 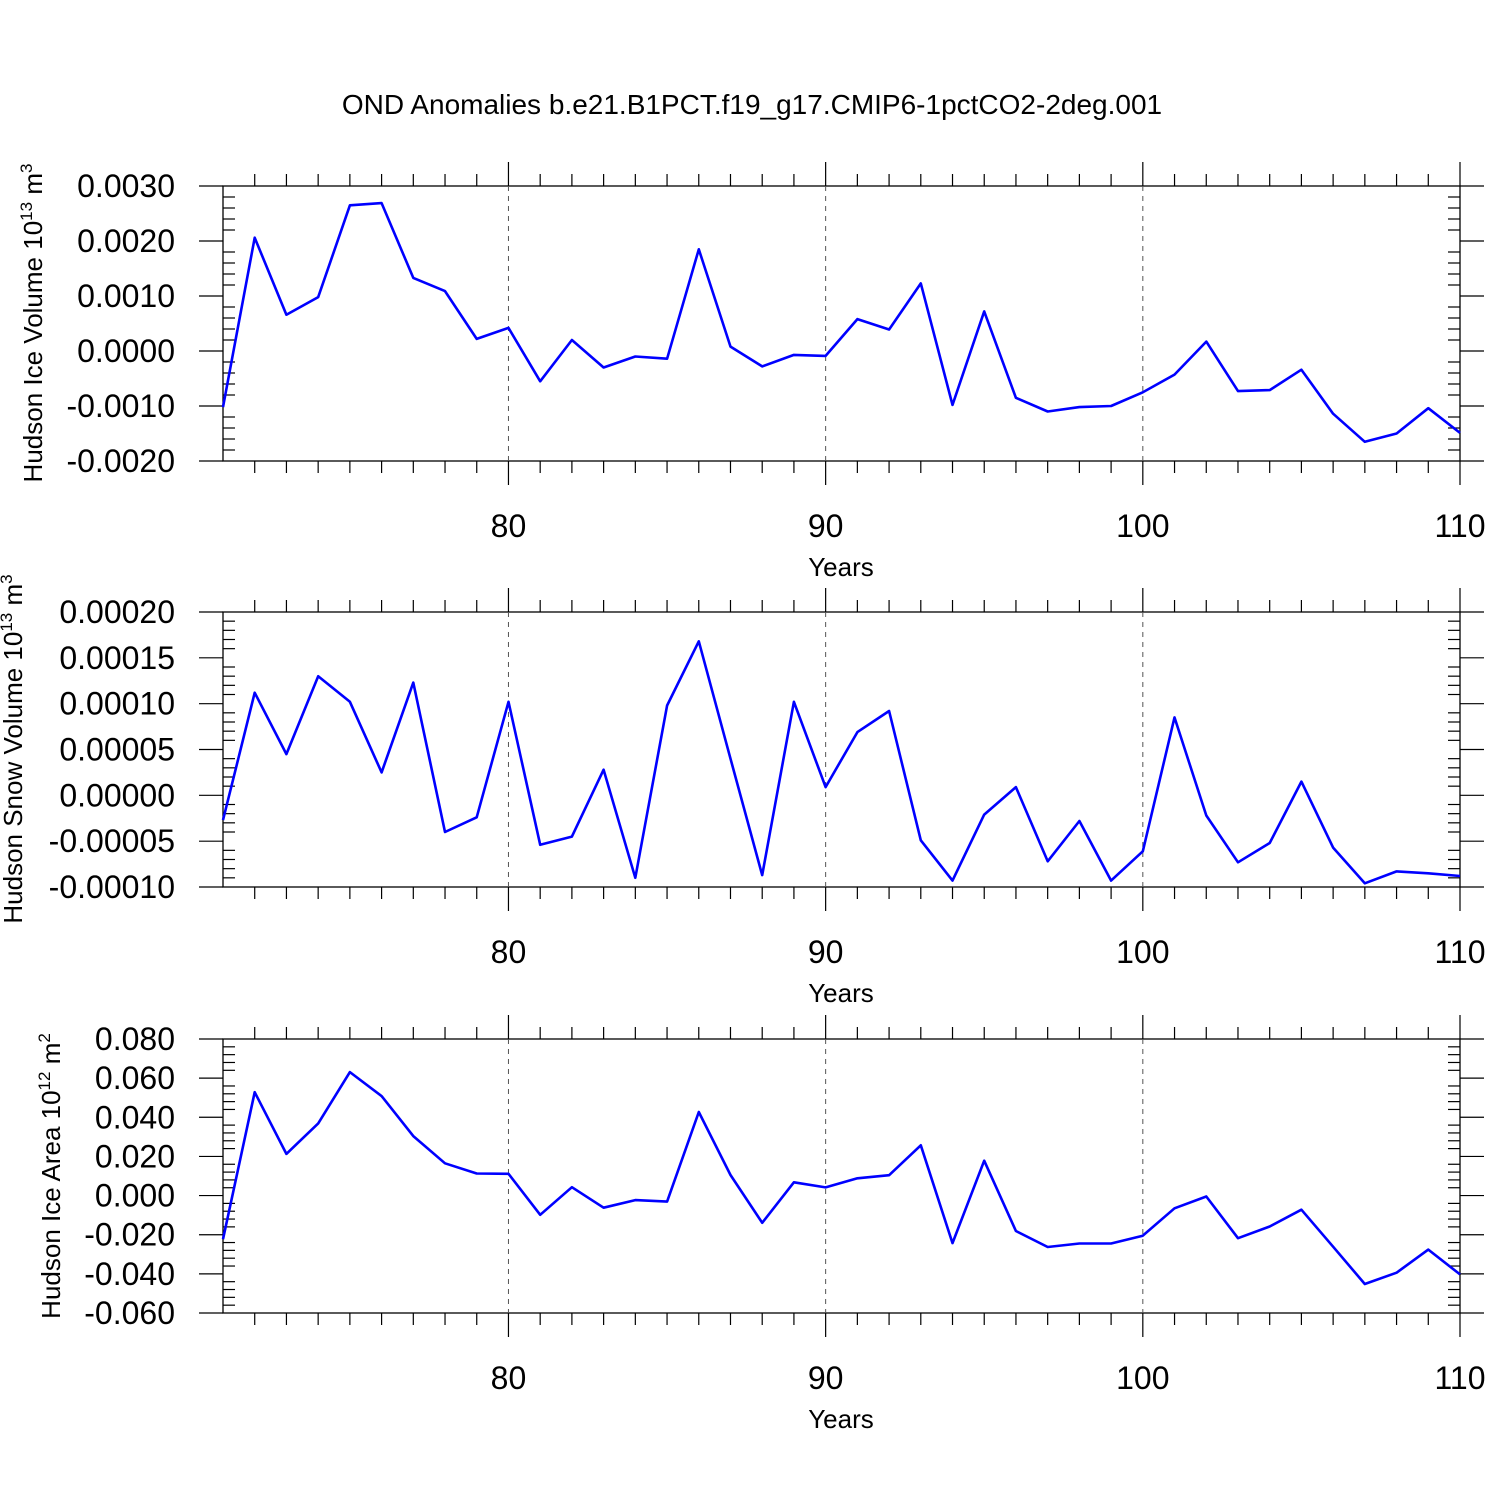 I want to click on y-tick-label: 0.020, so click(x=135, y=1156).